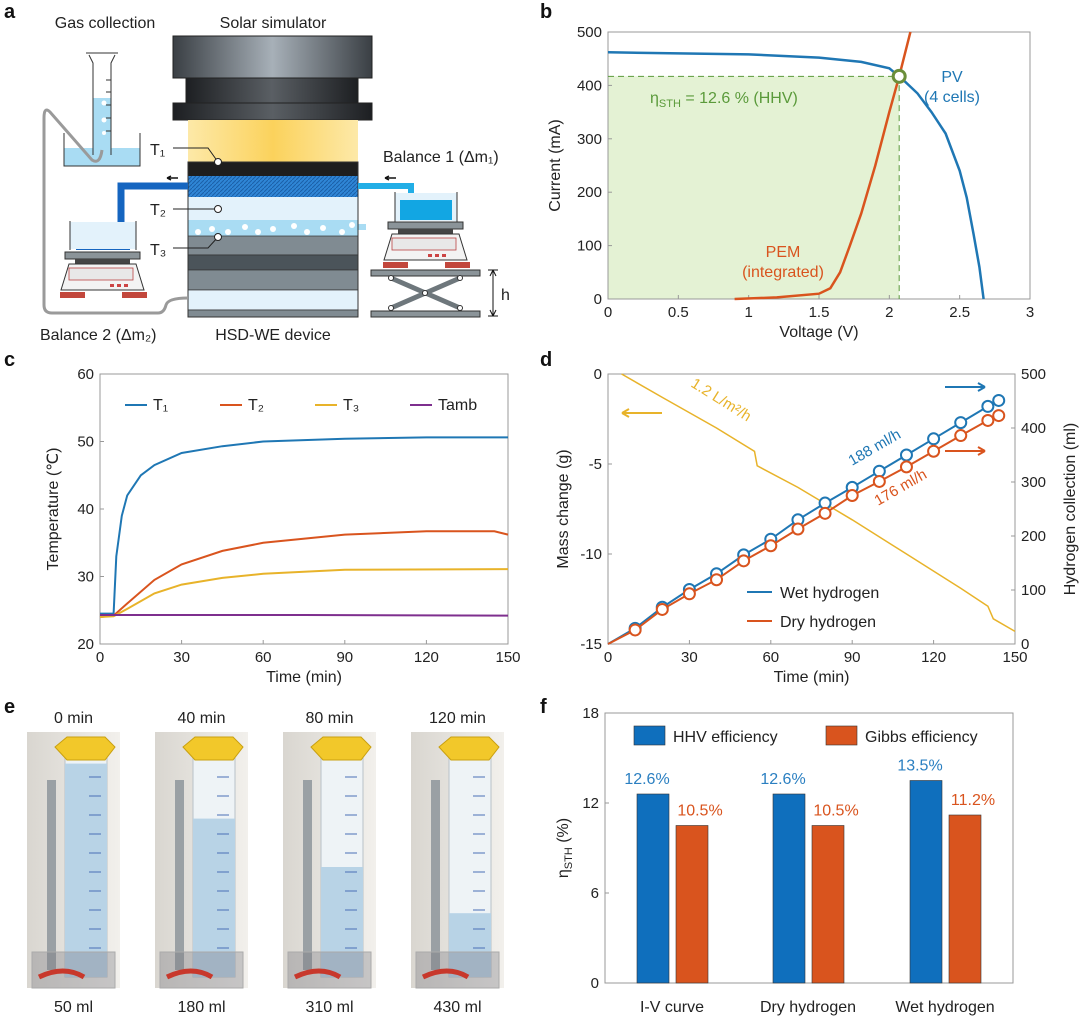 This screenshot has height=1030, width=1080. I want to click on right-axis-arrow-wet-icon, so click(965, 387).